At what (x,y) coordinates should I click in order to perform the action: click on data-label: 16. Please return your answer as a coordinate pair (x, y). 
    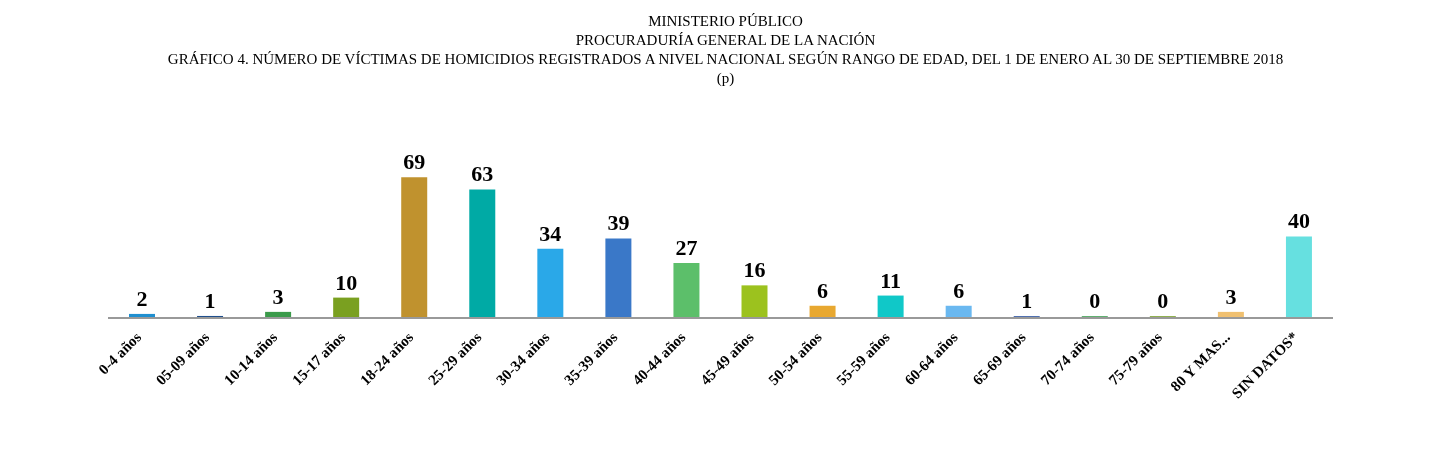
    Looking at the image, I should click on (754, 270).